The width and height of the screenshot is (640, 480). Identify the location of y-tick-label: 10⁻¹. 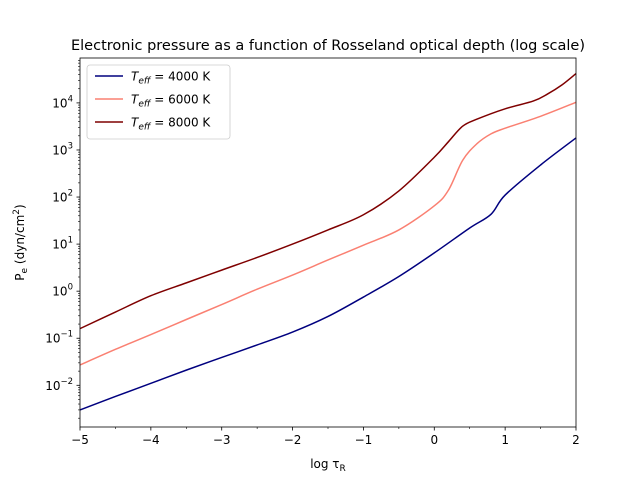
(59, 338).